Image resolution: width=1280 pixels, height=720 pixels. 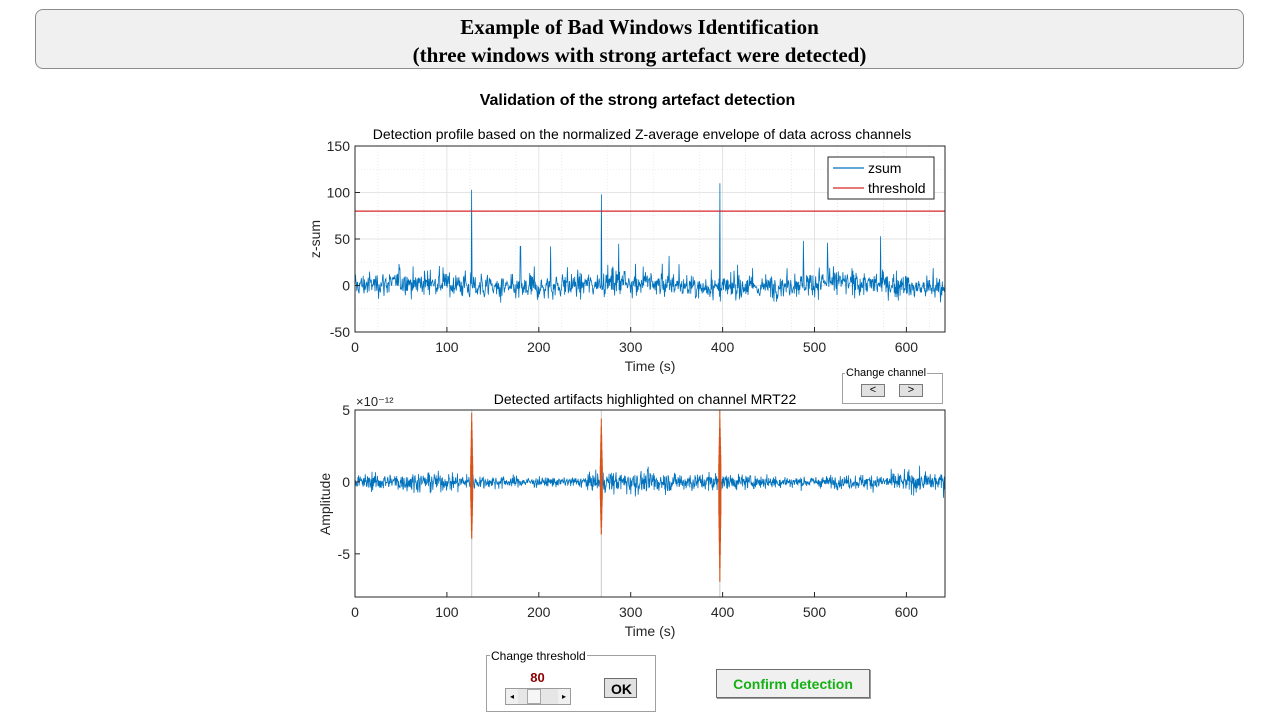 What do you see at coordinates (793, 683) in the screenshot?
I see `confirm-detection-button: Confirm detection` at bounding box center [793, 683].